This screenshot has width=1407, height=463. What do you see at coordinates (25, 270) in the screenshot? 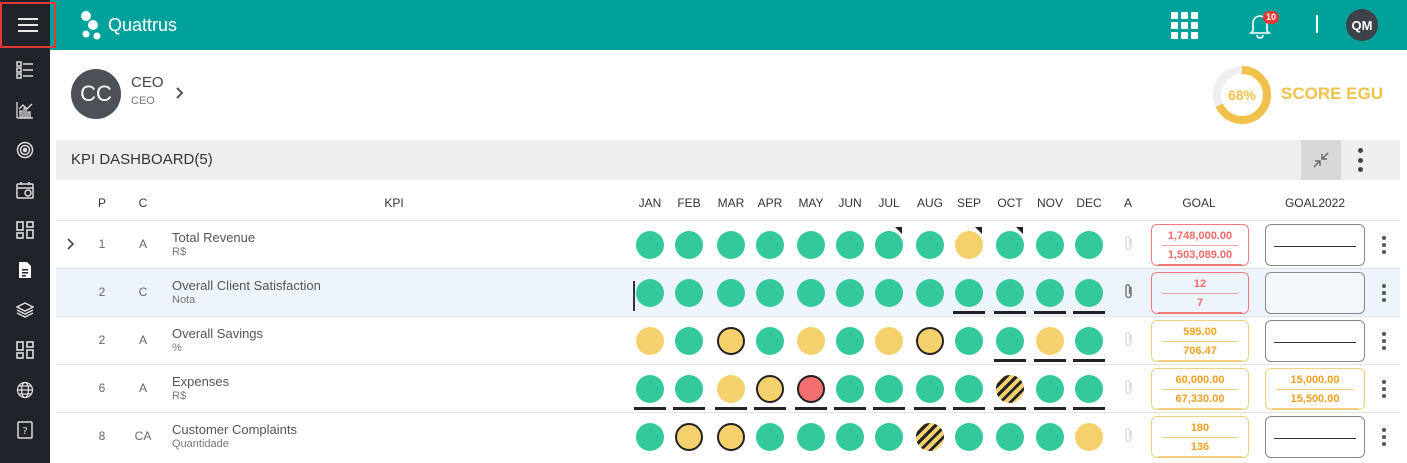
I see `document-icon` at bounding box center [25, 270].